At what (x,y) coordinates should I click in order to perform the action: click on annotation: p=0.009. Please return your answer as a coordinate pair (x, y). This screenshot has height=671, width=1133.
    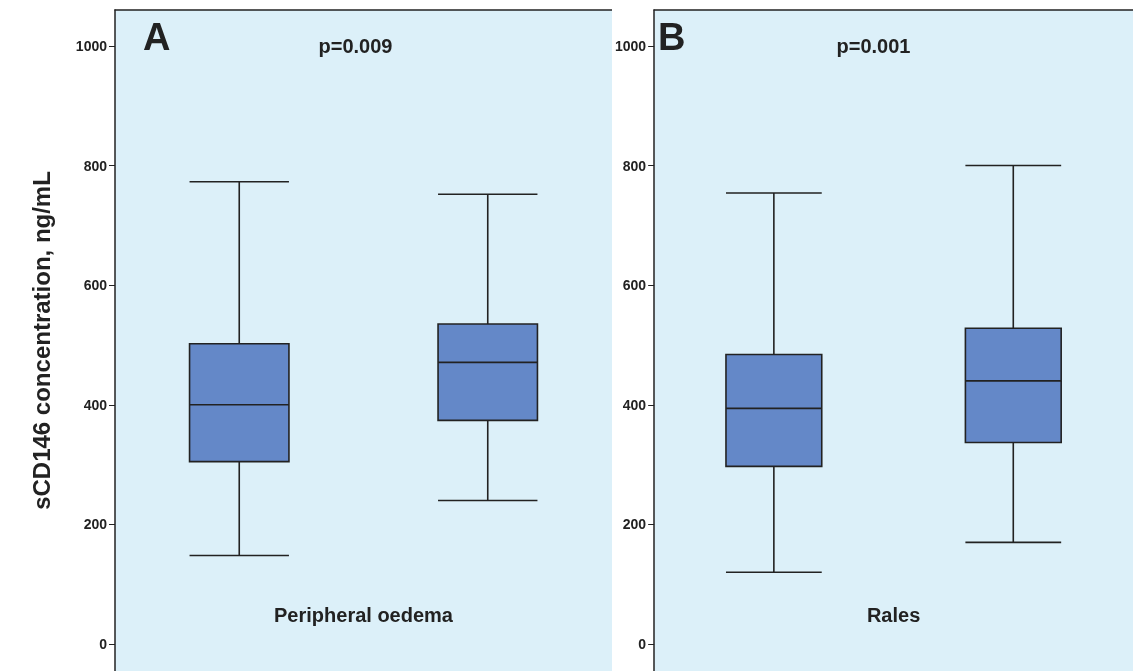
    Looking at the image, I should click on (355, 46).